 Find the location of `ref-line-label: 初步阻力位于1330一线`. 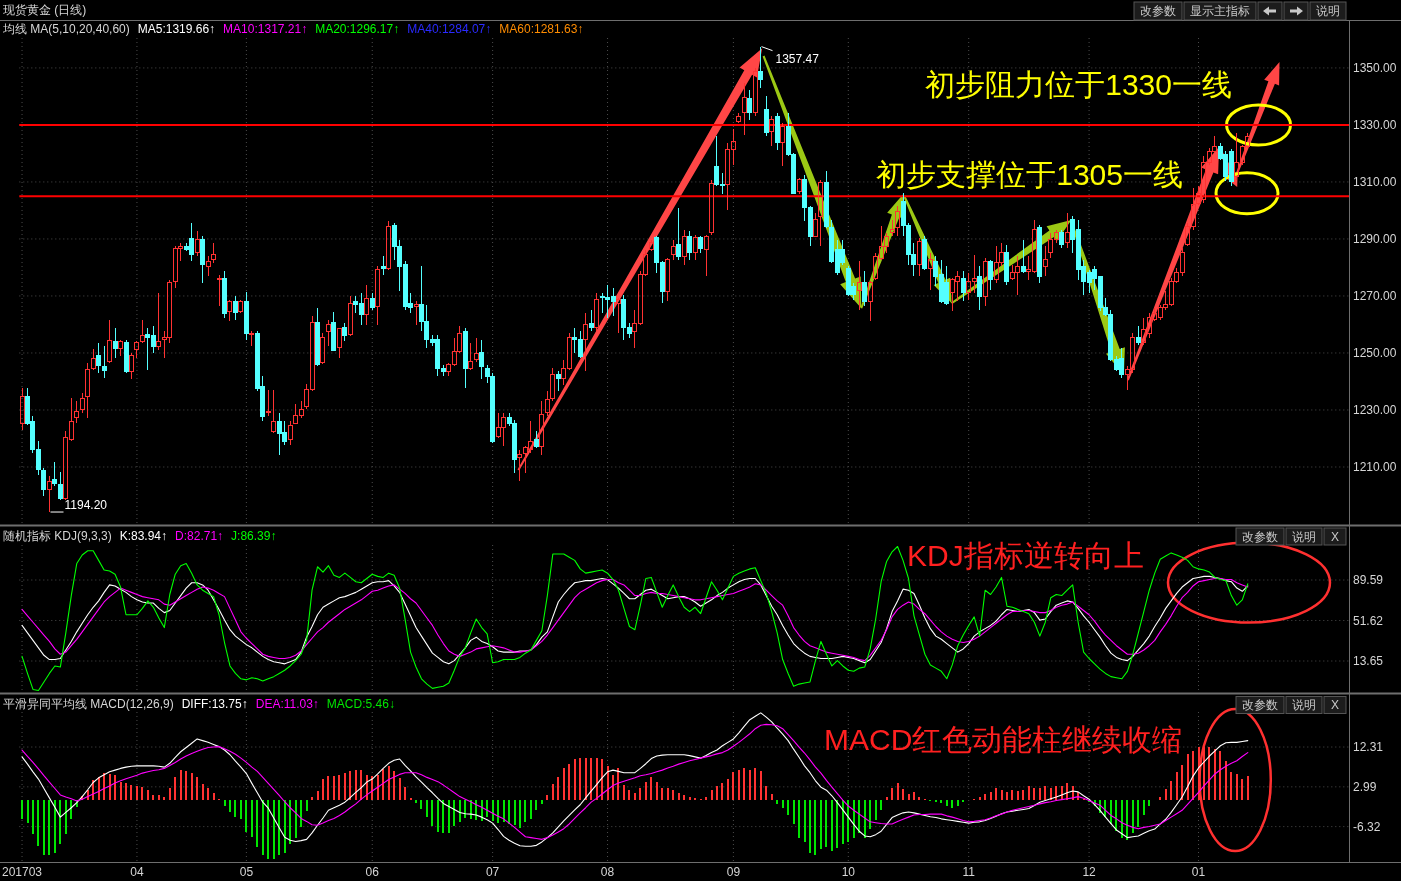

ref-line-label: 初步阻力位于1330一线 is located at coordinates (1078, 84).